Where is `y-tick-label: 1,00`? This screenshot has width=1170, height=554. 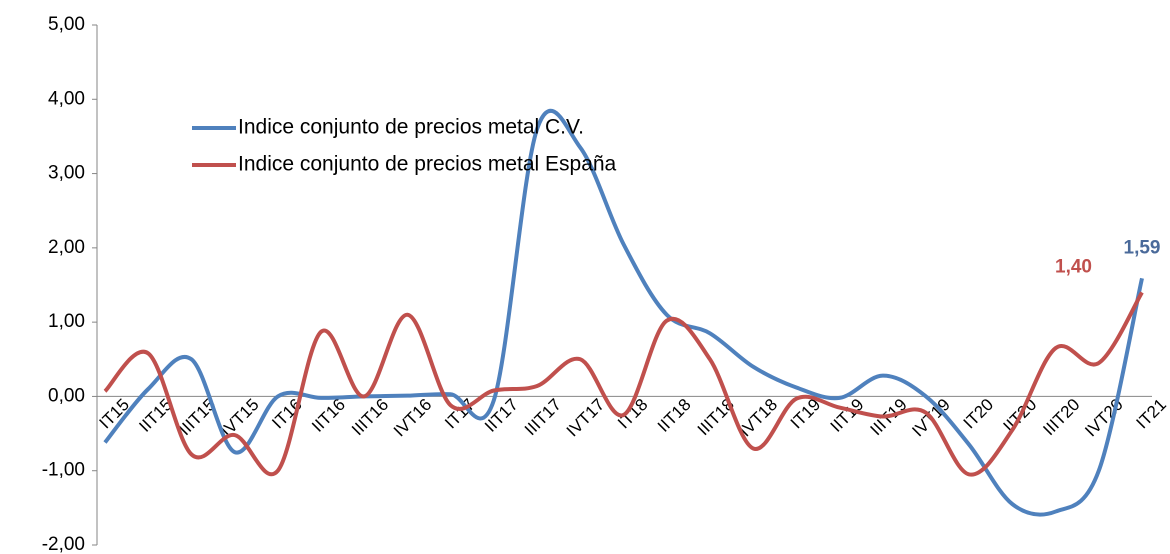 y-tick-label: 1,00 is located at coordinates (66, 321).